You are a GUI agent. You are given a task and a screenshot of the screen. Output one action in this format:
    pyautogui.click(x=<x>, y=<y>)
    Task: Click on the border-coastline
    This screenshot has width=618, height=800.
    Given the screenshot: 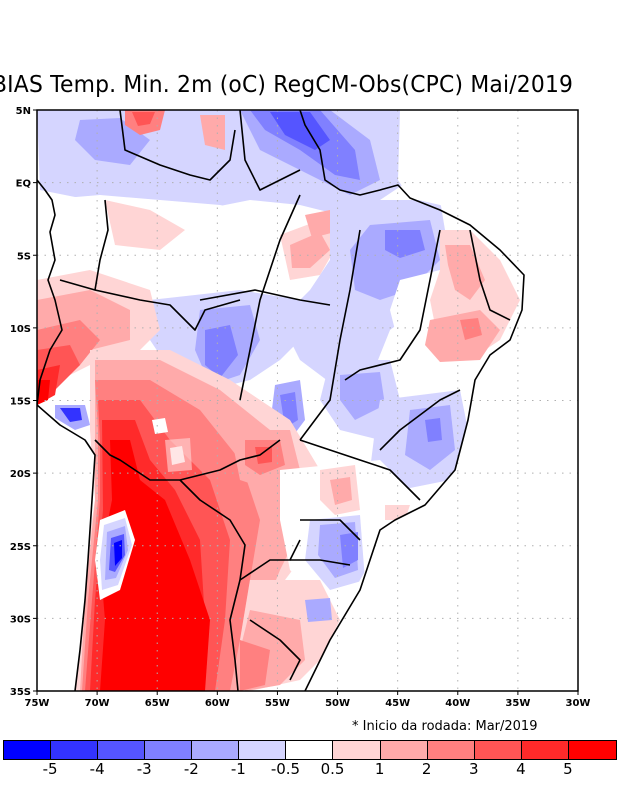 What is the action you would take?
    pyautogui.click(x=66, y=435)
    